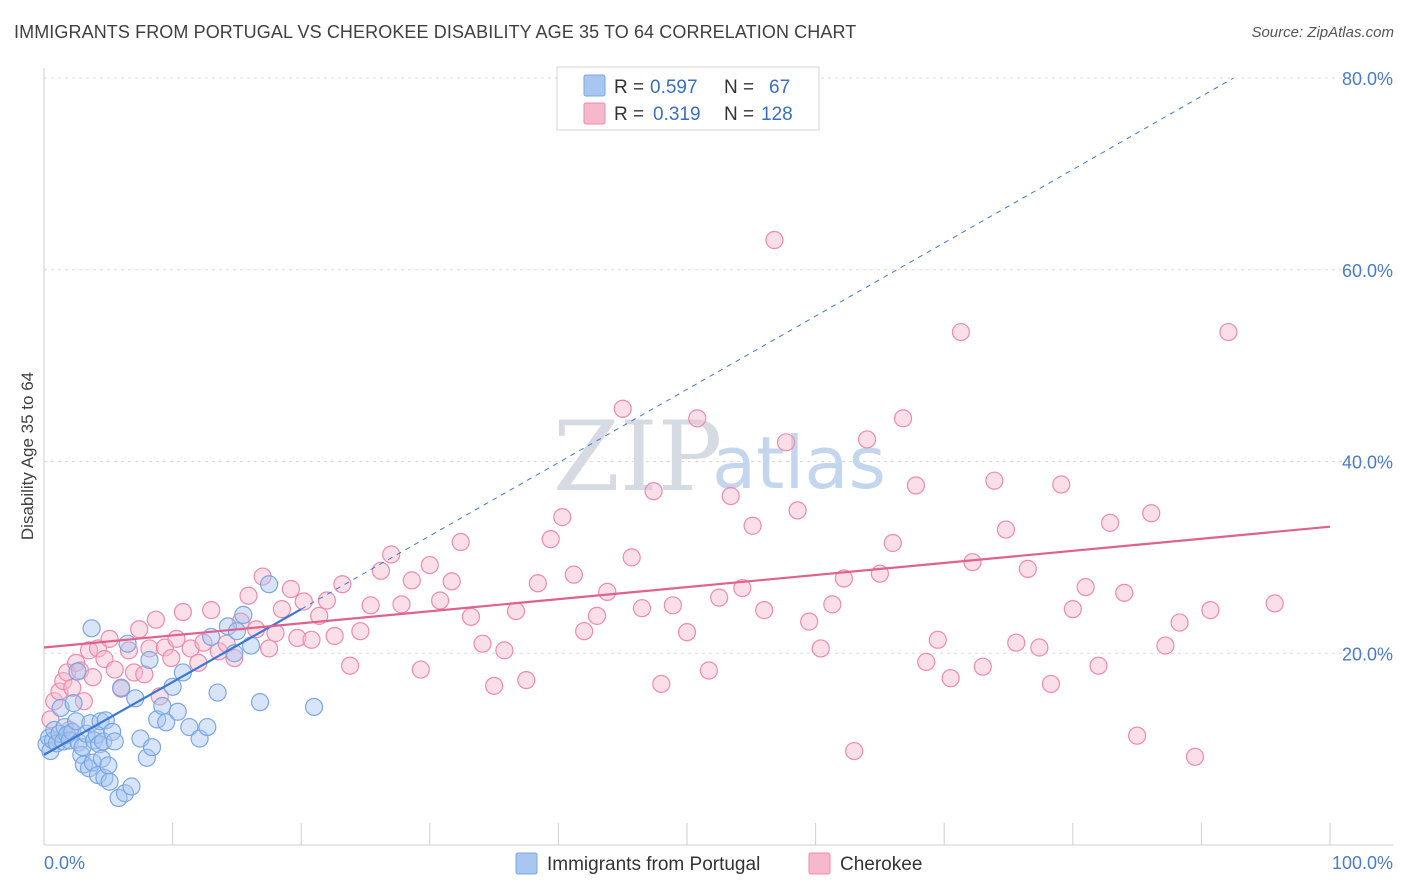  I want to click on legend-n-value-cherokee: 128, so click(777, 114).